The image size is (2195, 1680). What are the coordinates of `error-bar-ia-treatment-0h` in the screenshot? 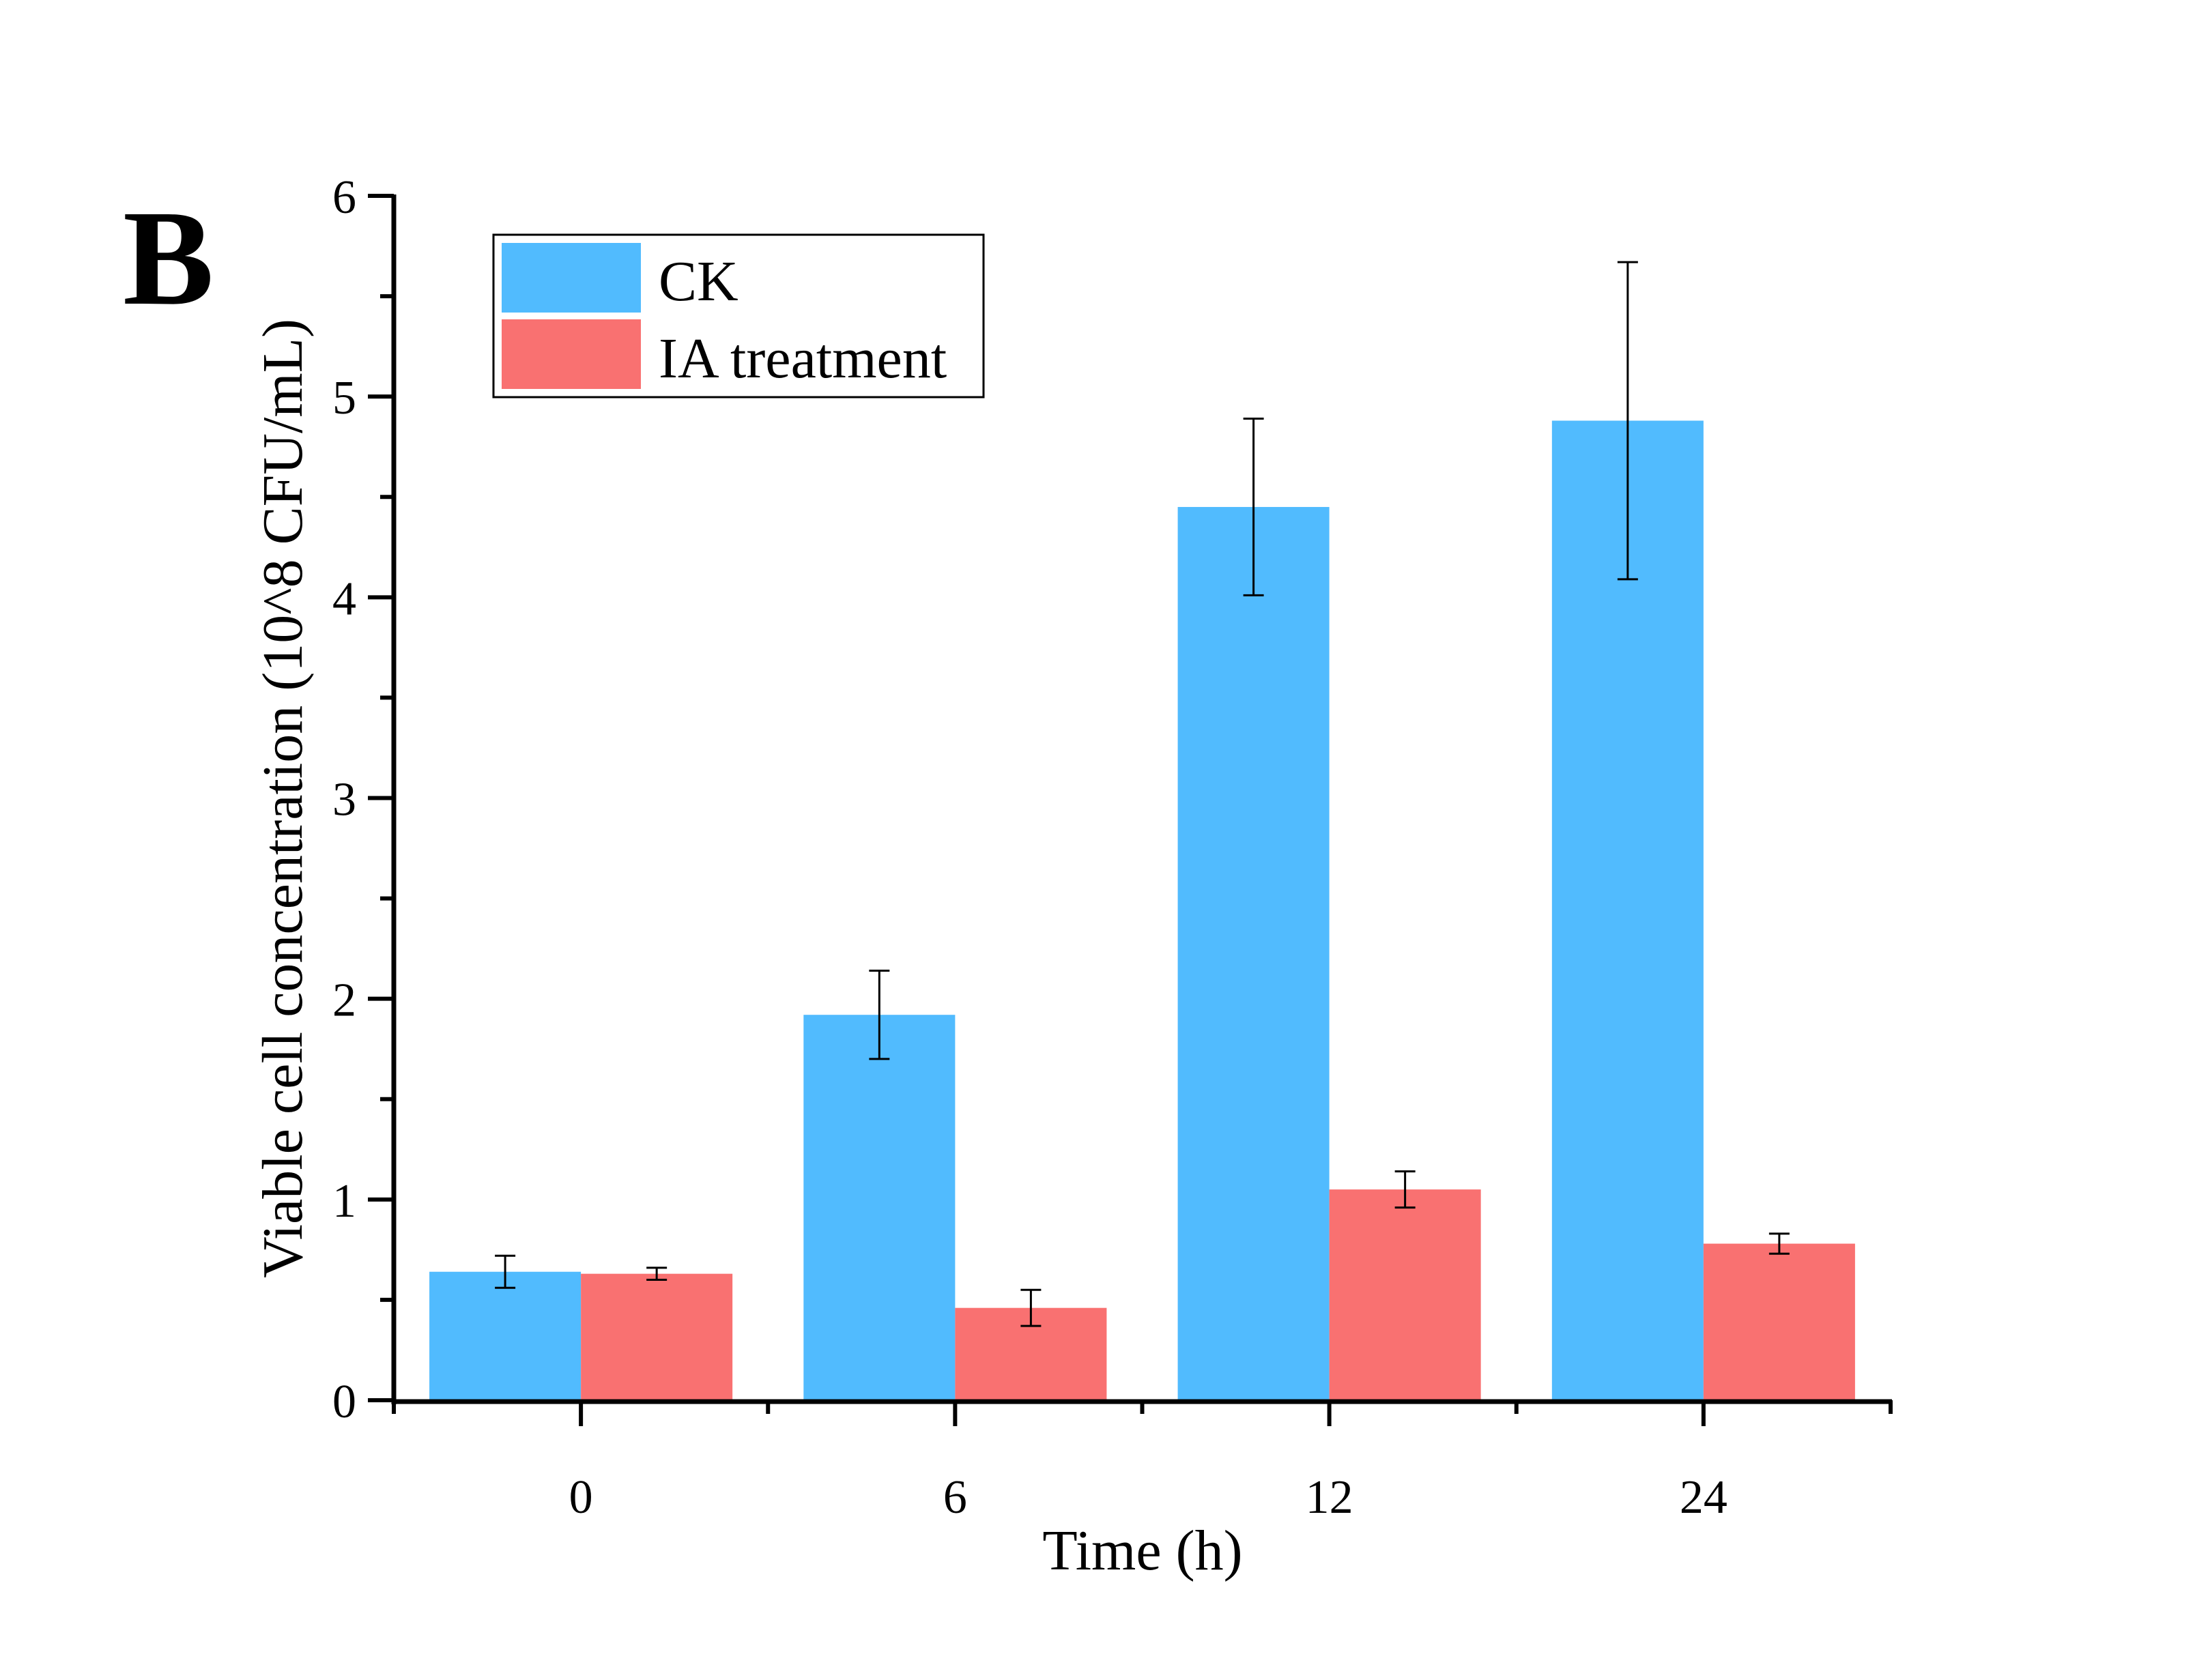 It's located at (657, 1273).